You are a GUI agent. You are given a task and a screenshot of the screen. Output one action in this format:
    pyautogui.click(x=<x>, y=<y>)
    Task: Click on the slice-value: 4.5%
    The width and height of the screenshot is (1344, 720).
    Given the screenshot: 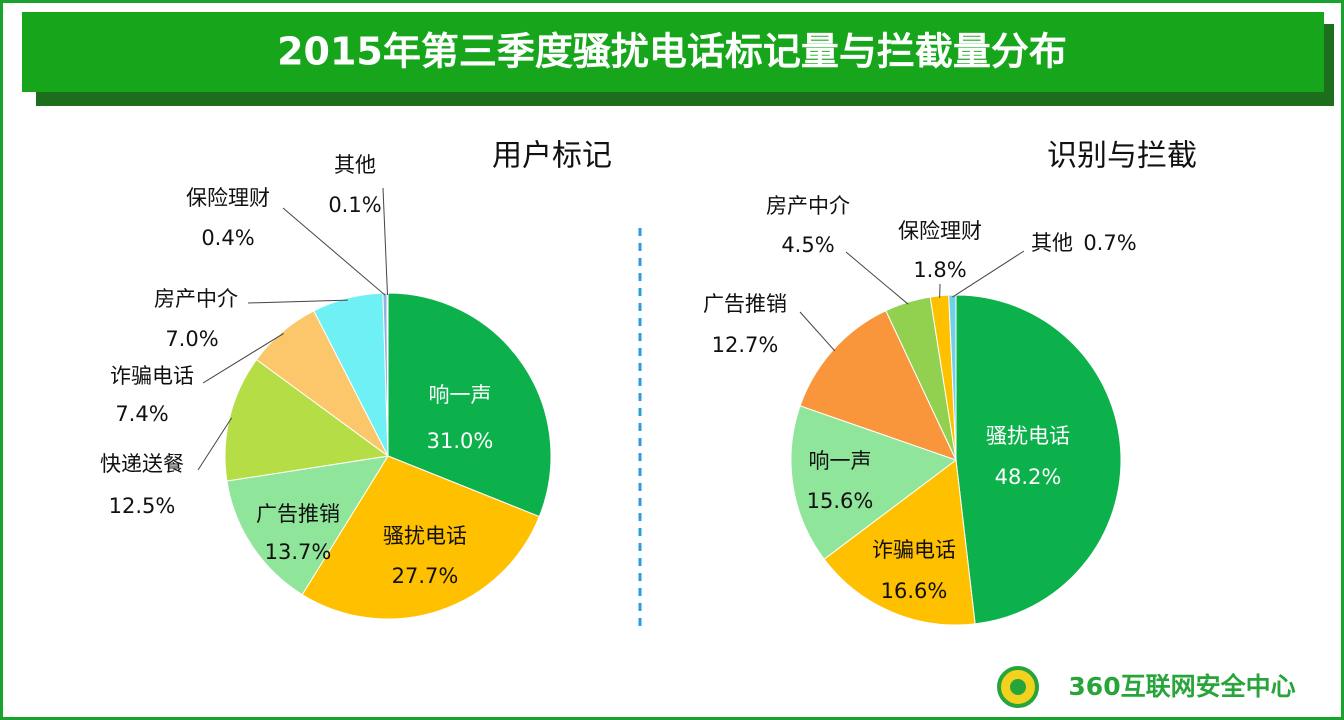 What is the action you would take?
    pyautogui.click(x=807, y=245)
    